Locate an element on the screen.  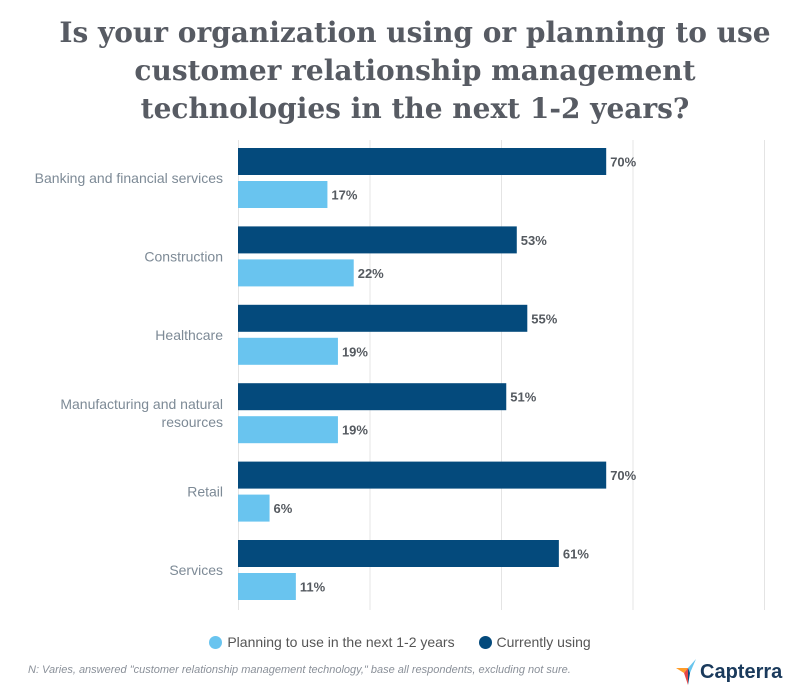
category-label: Banking and financial services is located at coordinates (129, 178).